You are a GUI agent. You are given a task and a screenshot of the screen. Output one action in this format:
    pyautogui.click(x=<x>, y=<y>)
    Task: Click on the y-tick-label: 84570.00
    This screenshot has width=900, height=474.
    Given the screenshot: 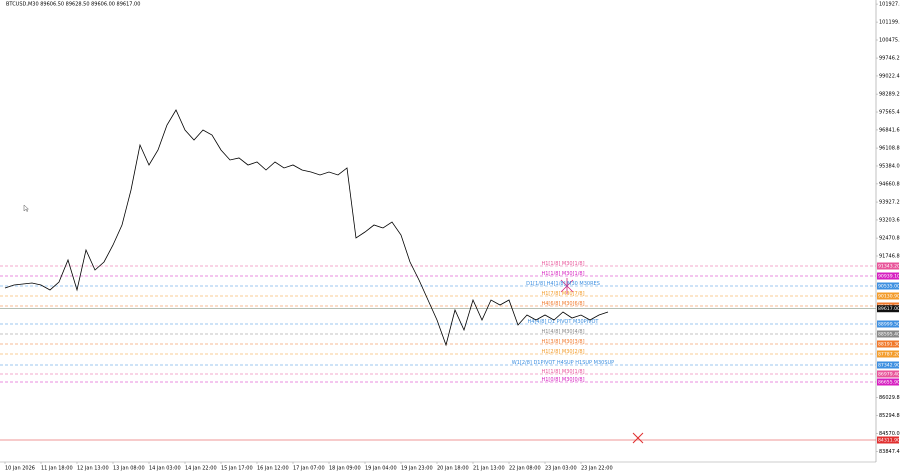 What is the action you would take?
    pyautogui.click(x=889, y=434)
    